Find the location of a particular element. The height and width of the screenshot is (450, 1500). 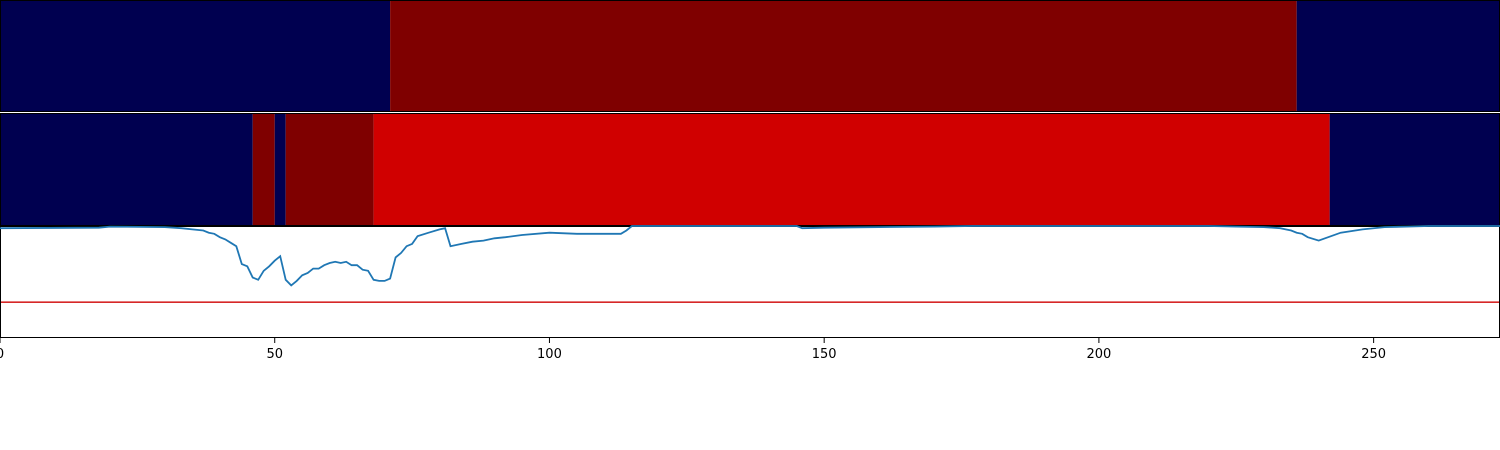

x-tick-label-150: 150 is located at coordinates (824, 354).